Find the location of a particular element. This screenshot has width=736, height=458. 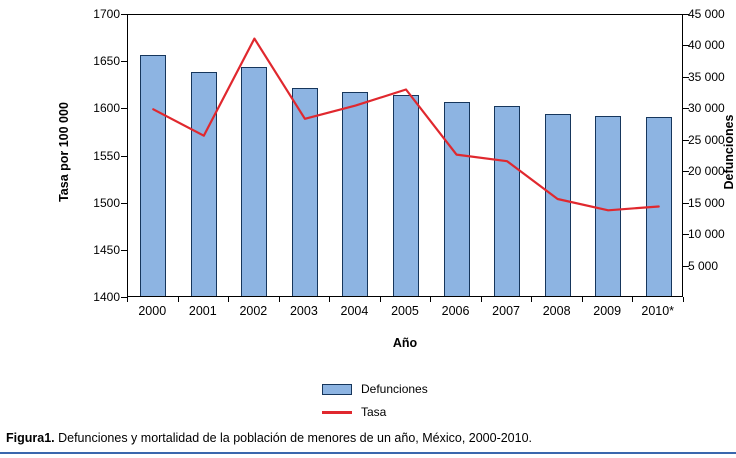

x-axis-category-label: 2004 is located at coordinates (354, 311).